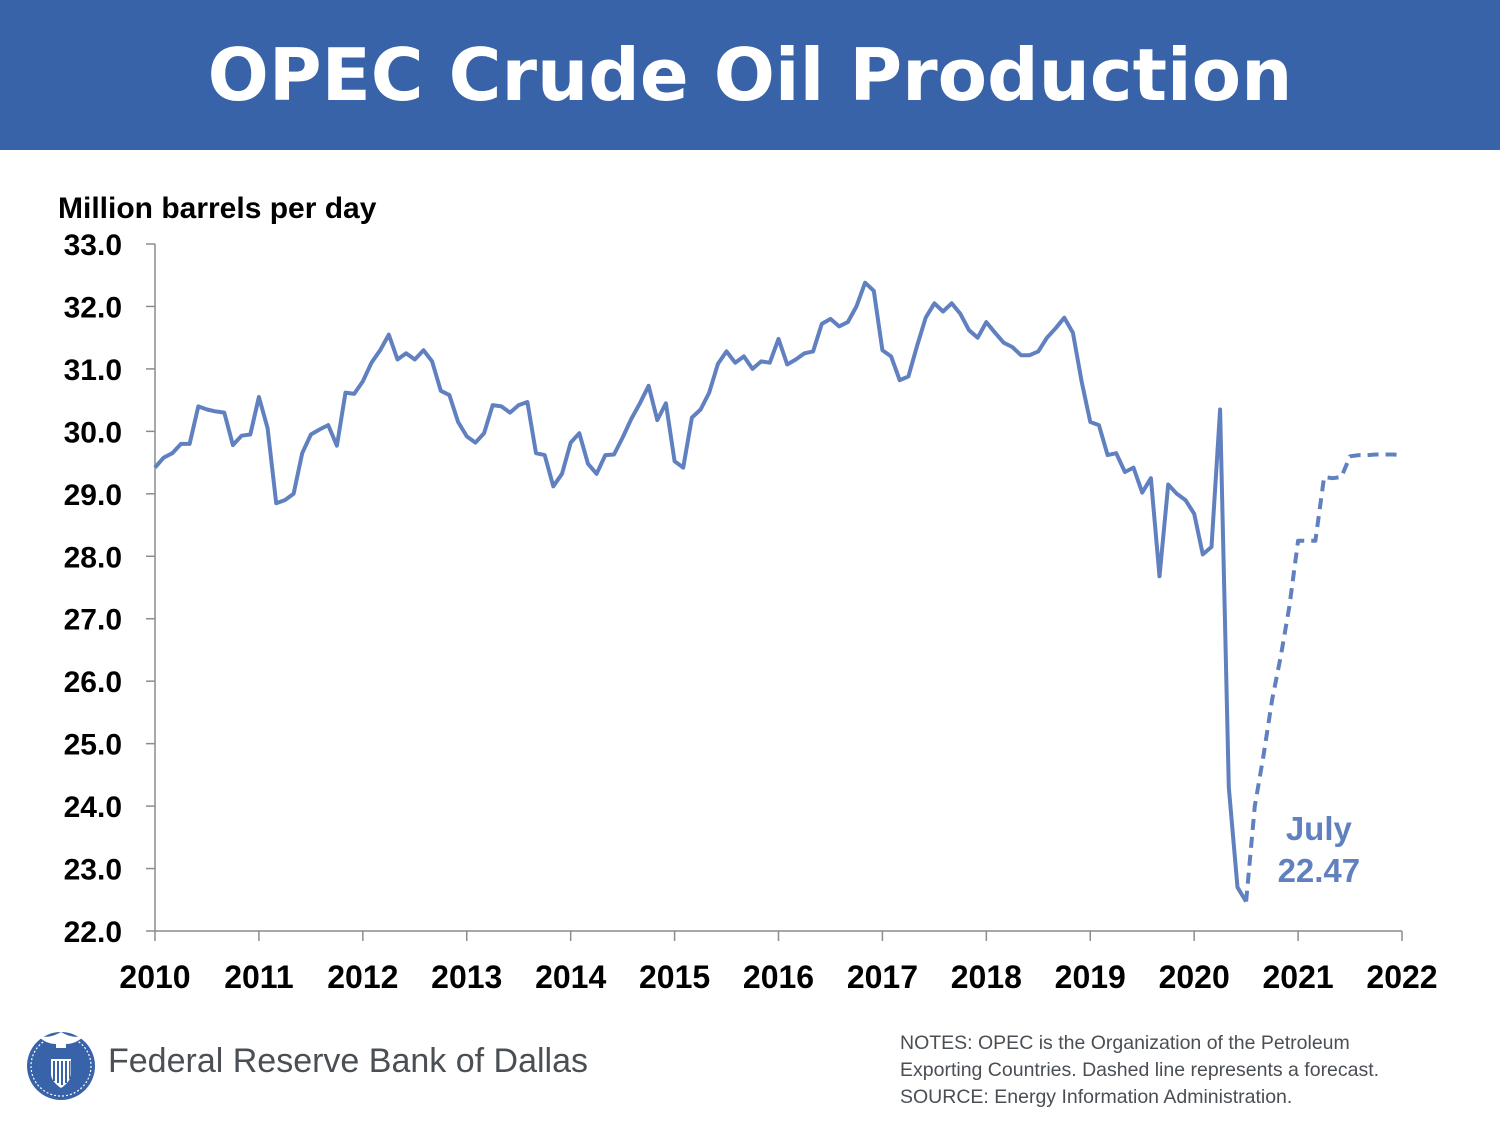 The image size is (1500, 1125). What do you see at coordinates (258, 977) in the screenshot?
I see `x-tick-label: 2011` at bounding box center [258, 977].